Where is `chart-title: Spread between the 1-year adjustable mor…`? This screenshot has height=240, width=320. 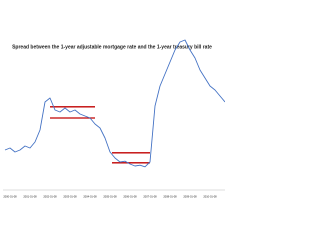 chart-title: Spread between the 1-year adjustable mor… is located at coordinates (112, 47).